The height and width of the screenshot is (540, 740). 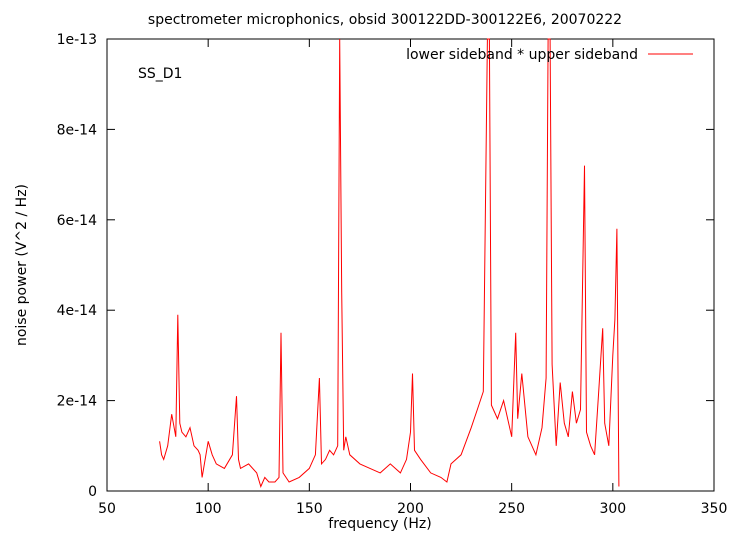 I want to click on y-tick-label: 4e-14, so click(x=77, y=311).